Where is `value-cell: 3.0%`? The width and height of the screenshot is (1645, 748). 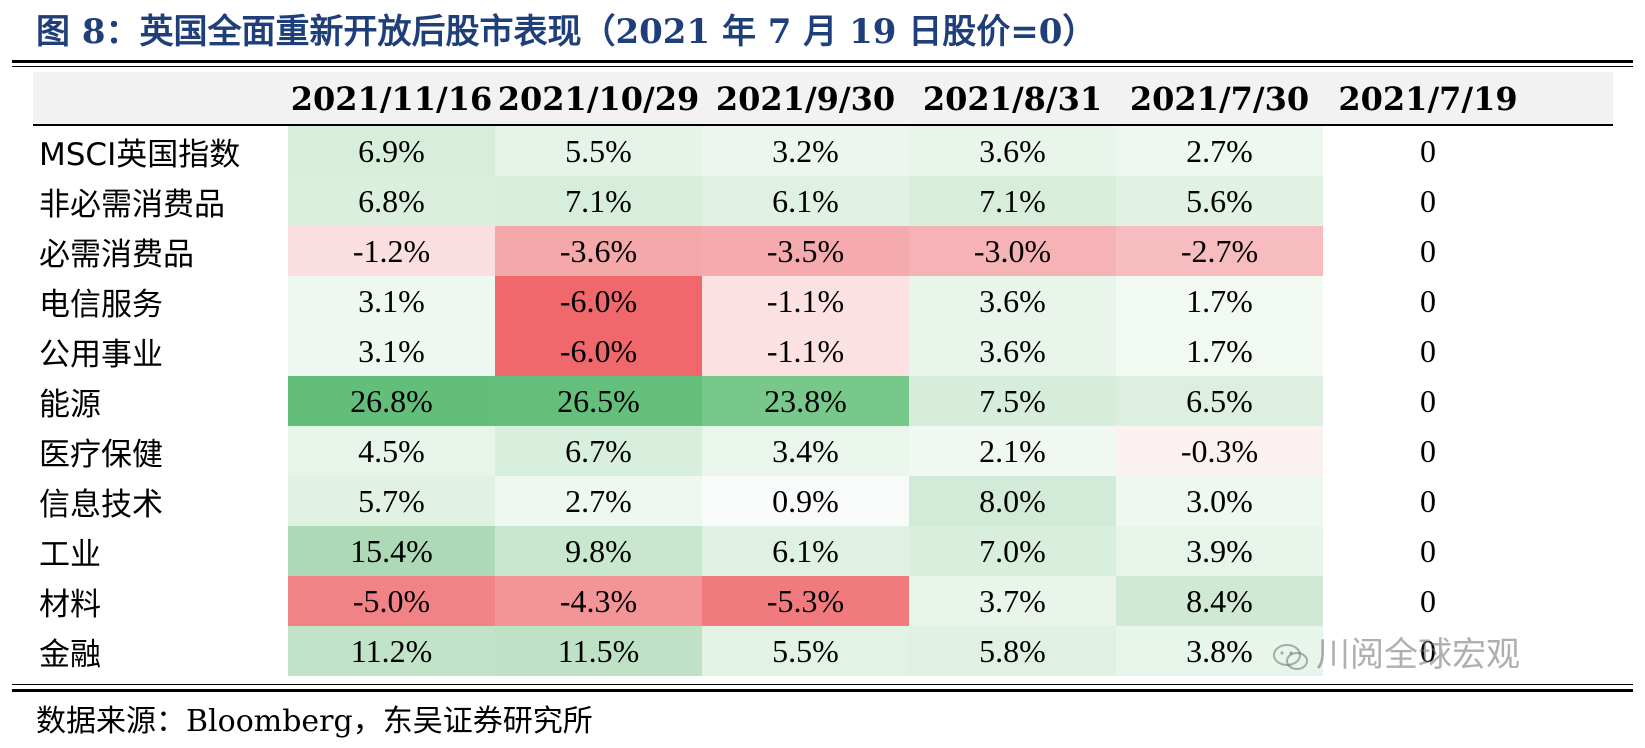 value-cell: 3.0% is located at coordinates (1219, 501).